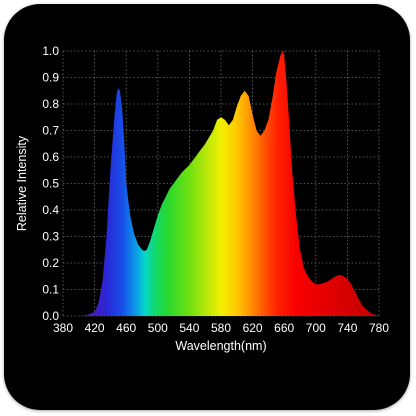 The width and height of the screenshot is (416, 416). Describe the element at coordinates (50, 316) in the screenshot. I see `y-tick-label: 0.0` at that location.